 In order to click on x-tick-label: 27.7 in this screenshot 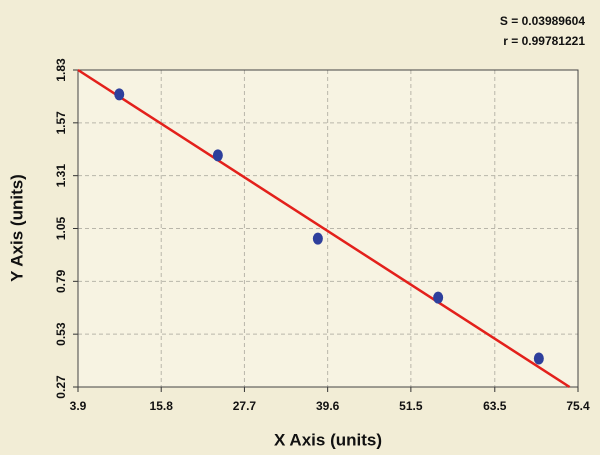, I will do `click(245, 406)`.